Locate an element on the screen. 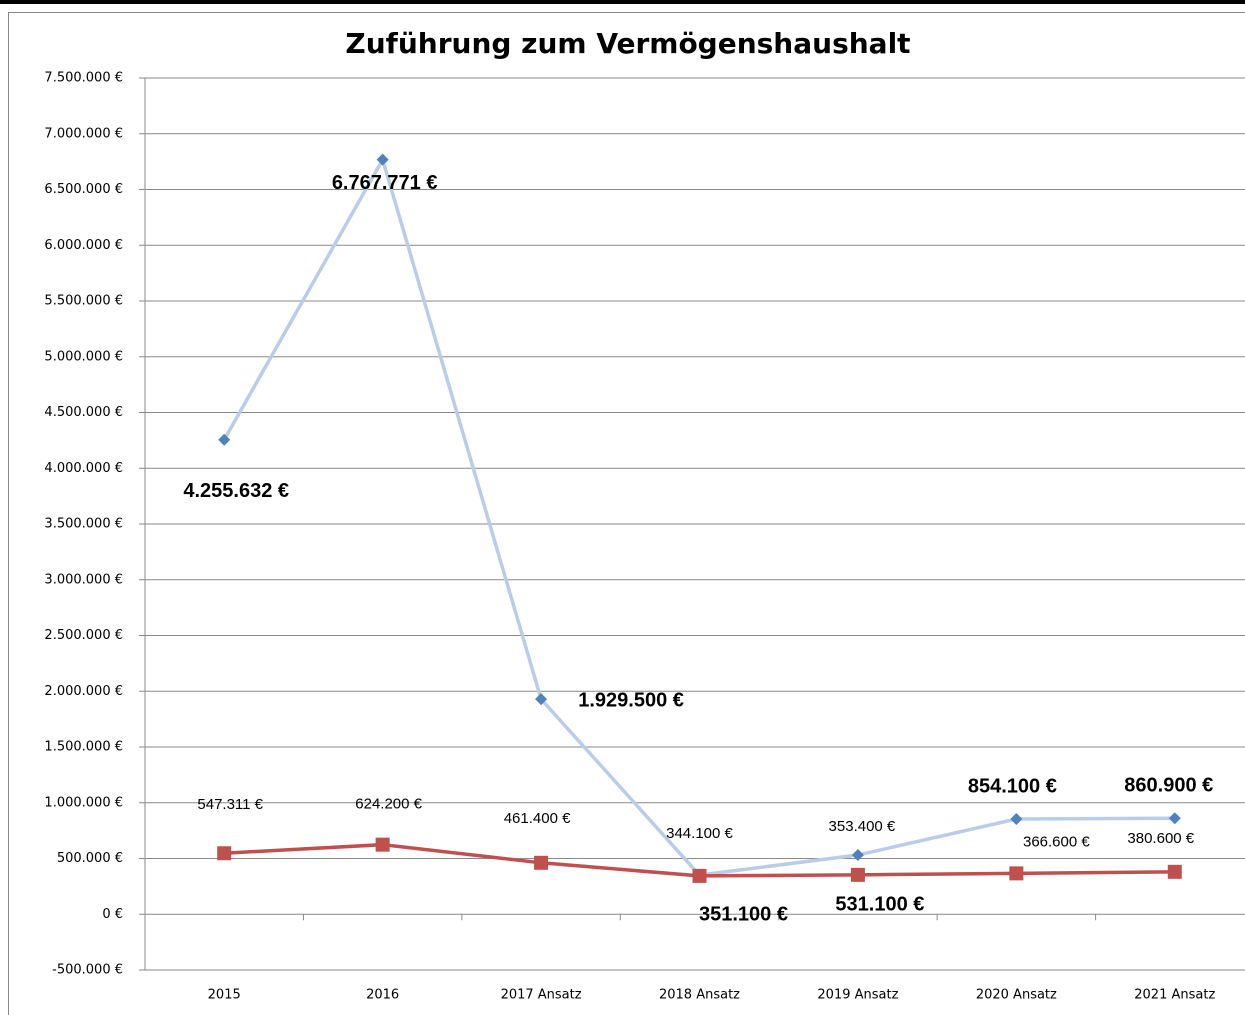  x-tick-label: 2016 is located at coordinates (382, 995).